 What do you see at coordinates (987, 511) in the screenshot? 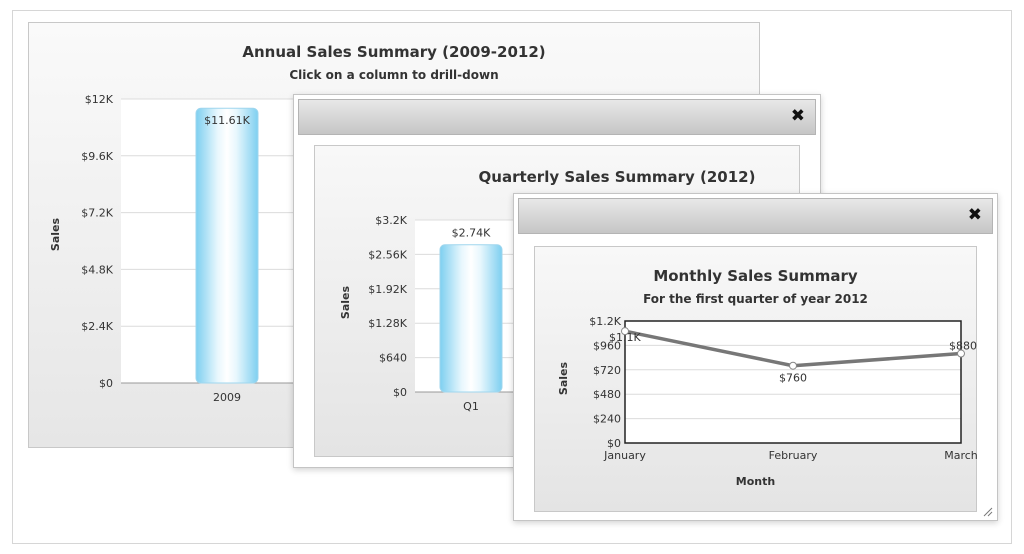
I see `resize-grip-icon` at bounding box center [987, 511].